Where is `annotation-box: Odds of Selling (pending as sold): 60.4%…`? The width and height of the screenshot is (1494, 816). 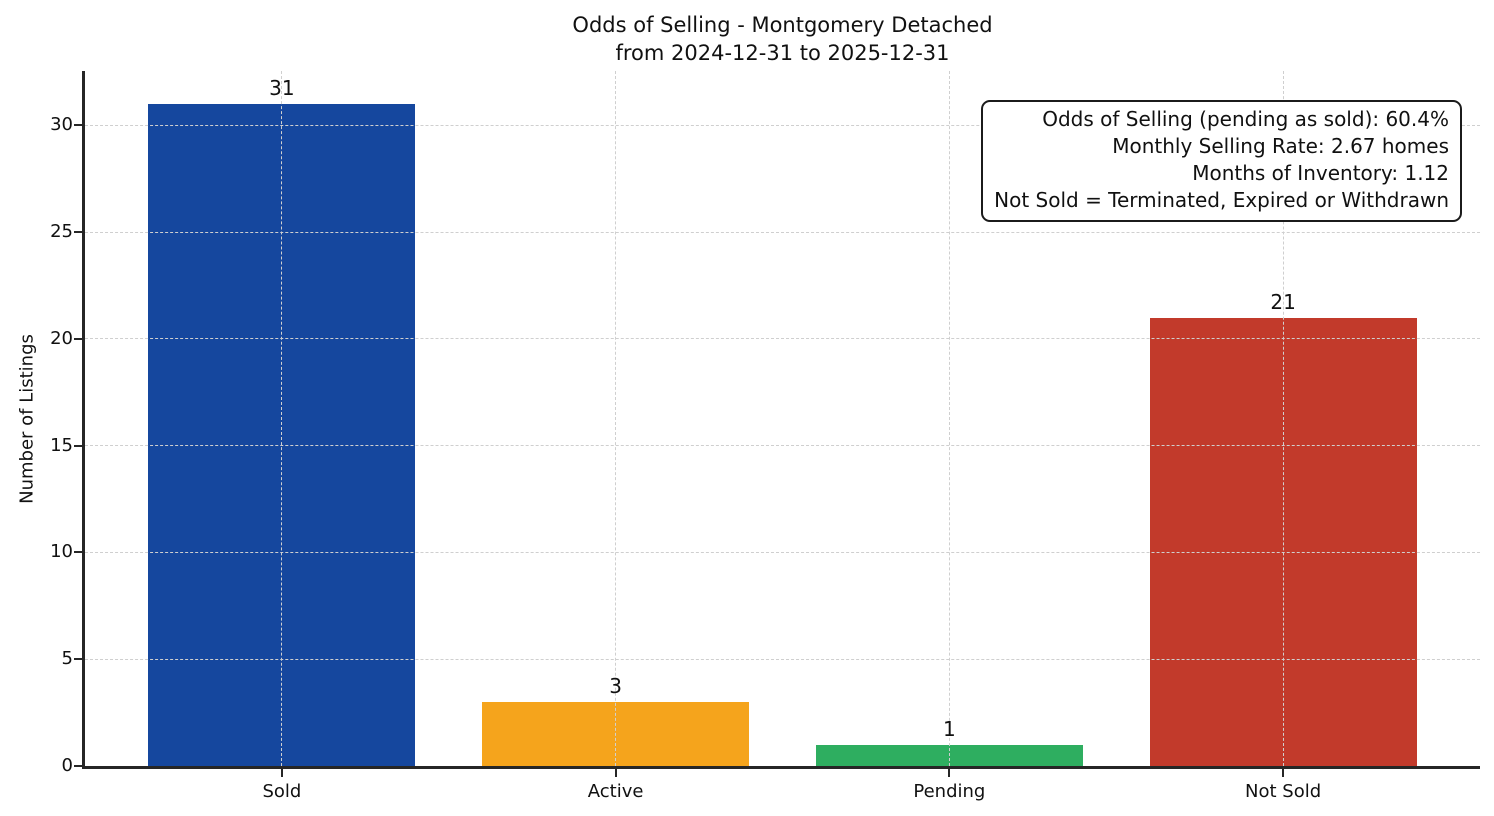
annotation-box: Odds of Selling (pending as sold): 60.4%… is located at coordinates (1221, 161).